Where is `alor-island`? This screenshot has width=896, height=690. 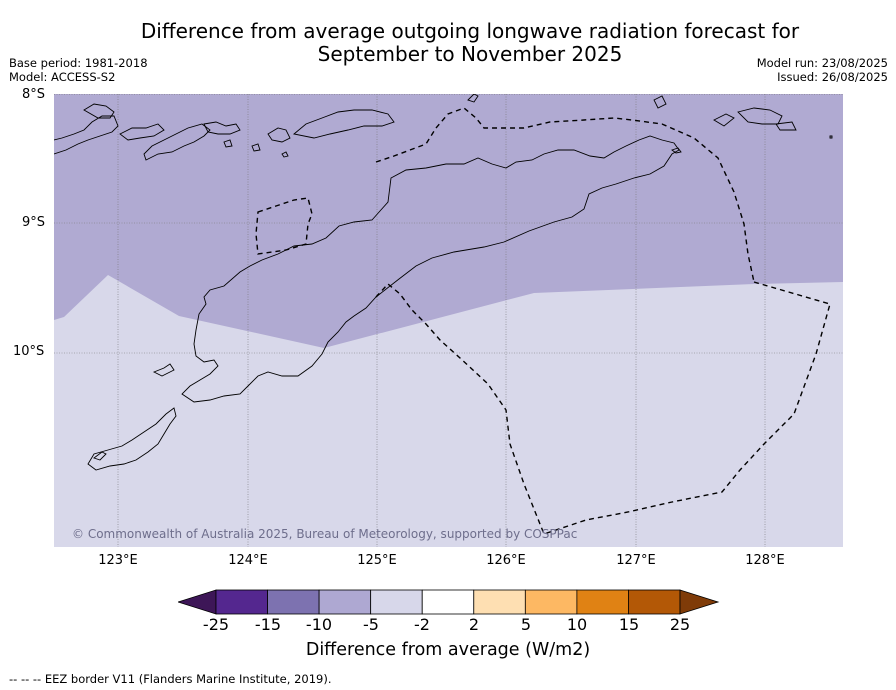
alor-island is located at coordinates (343, 124).